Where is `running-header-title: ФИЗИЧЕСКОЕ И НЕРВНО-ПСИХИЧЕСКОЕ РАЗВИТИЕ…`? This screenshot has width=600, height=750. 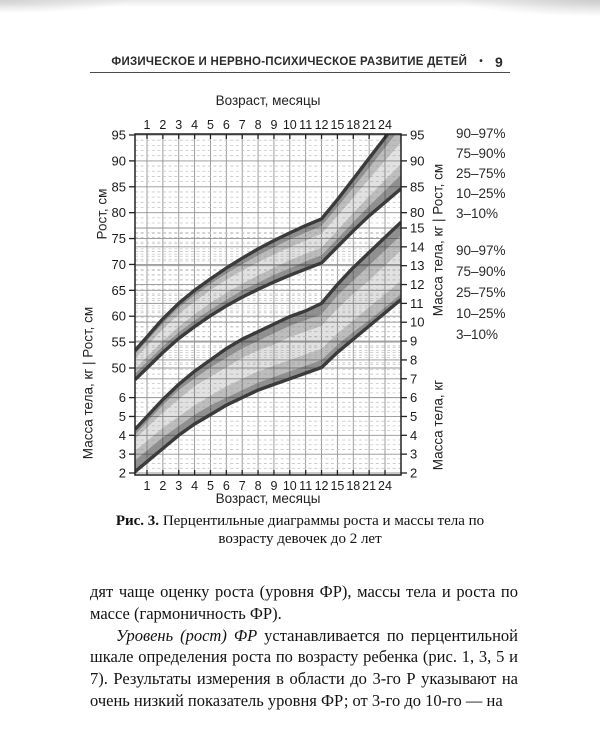 running-header-title: ФИЗИЧЕСКОЕ И НЕРВНО-ПСИХИЧЕСКОЕ РАЗВИТИЕ… is located at coordinates (289, 62).